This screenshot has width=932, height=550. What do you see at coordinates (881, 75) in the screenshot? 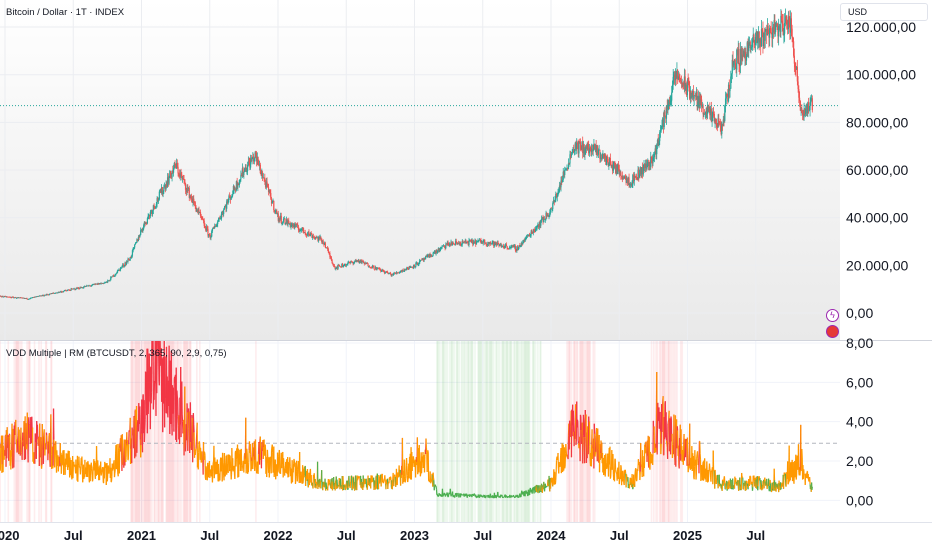
I see `top-y-tick-label: 100.000,00` at bounding box center [881, 75].